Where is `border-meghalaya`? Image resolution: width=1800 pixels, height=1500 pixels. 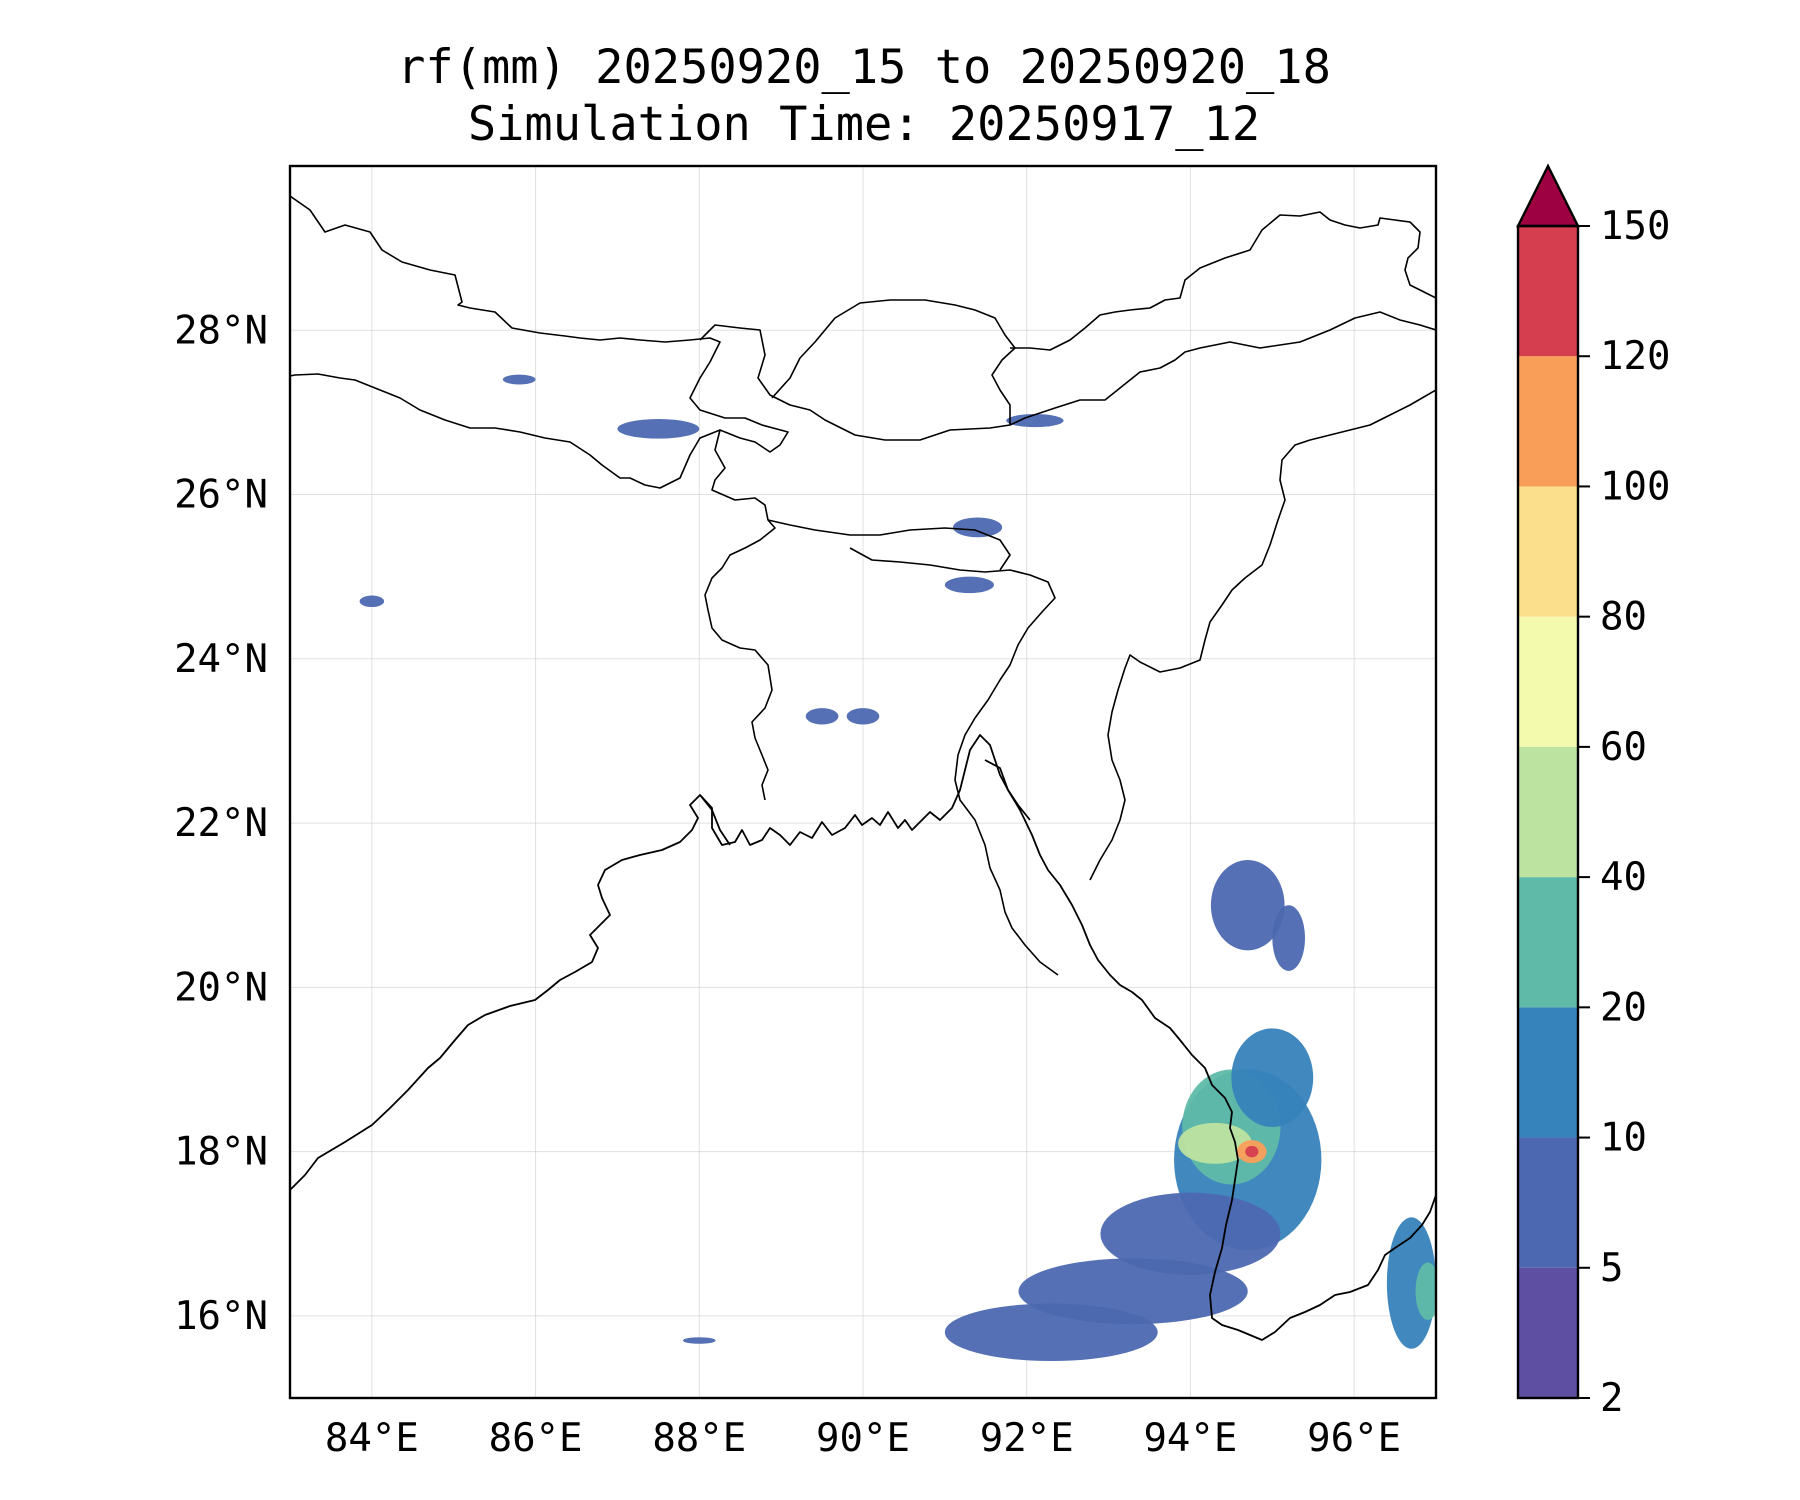 border-meghalaya is located at coordinates (889, 545).